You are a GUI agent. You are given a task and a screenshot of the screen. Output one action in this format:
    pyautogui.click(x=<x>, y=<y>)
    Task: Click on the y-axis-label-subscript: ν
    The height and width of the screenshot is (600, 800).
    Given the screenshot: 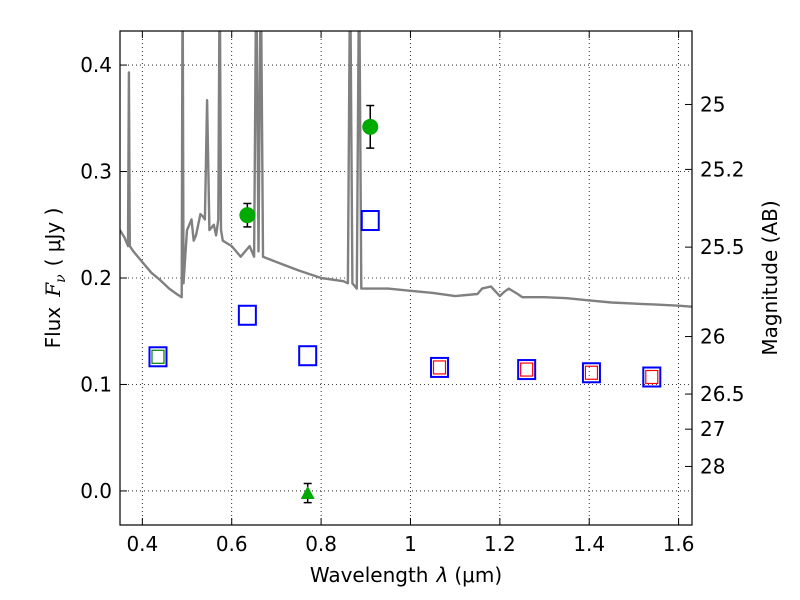 What is the action you would take?
    pyautogui.click(x=61, y=278)
    